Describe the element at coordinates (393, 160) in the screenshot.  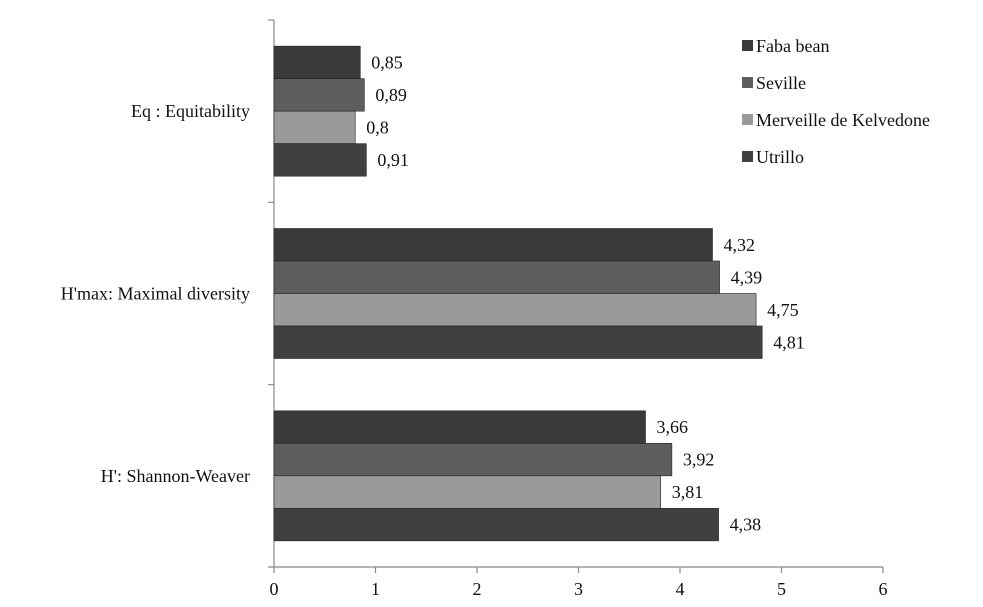
I see `data-label: 0,91` at that location.